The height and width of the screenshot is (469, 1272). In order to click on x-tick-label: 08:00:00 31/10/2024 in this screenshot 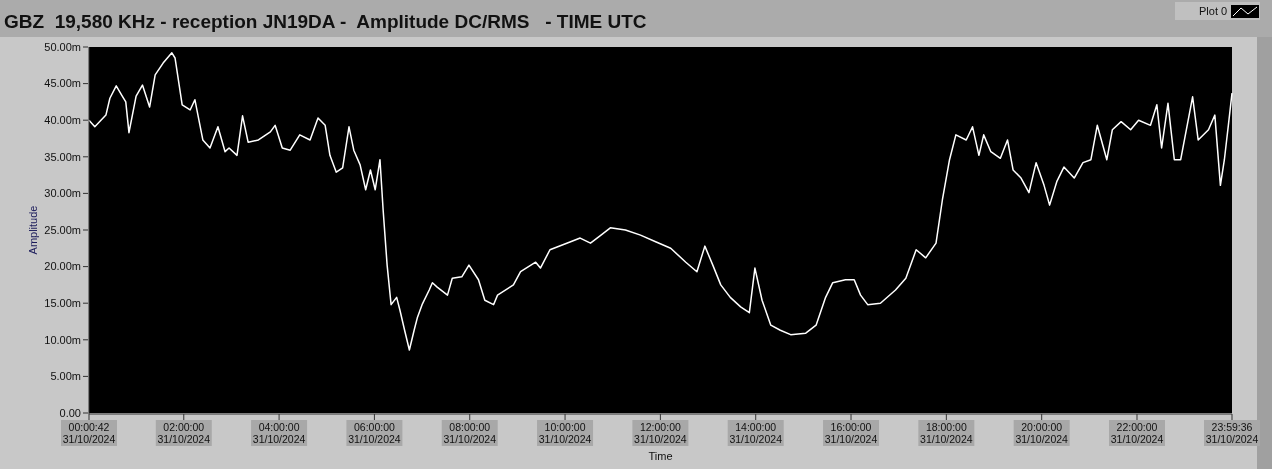, I will do `click(470, 433)`.